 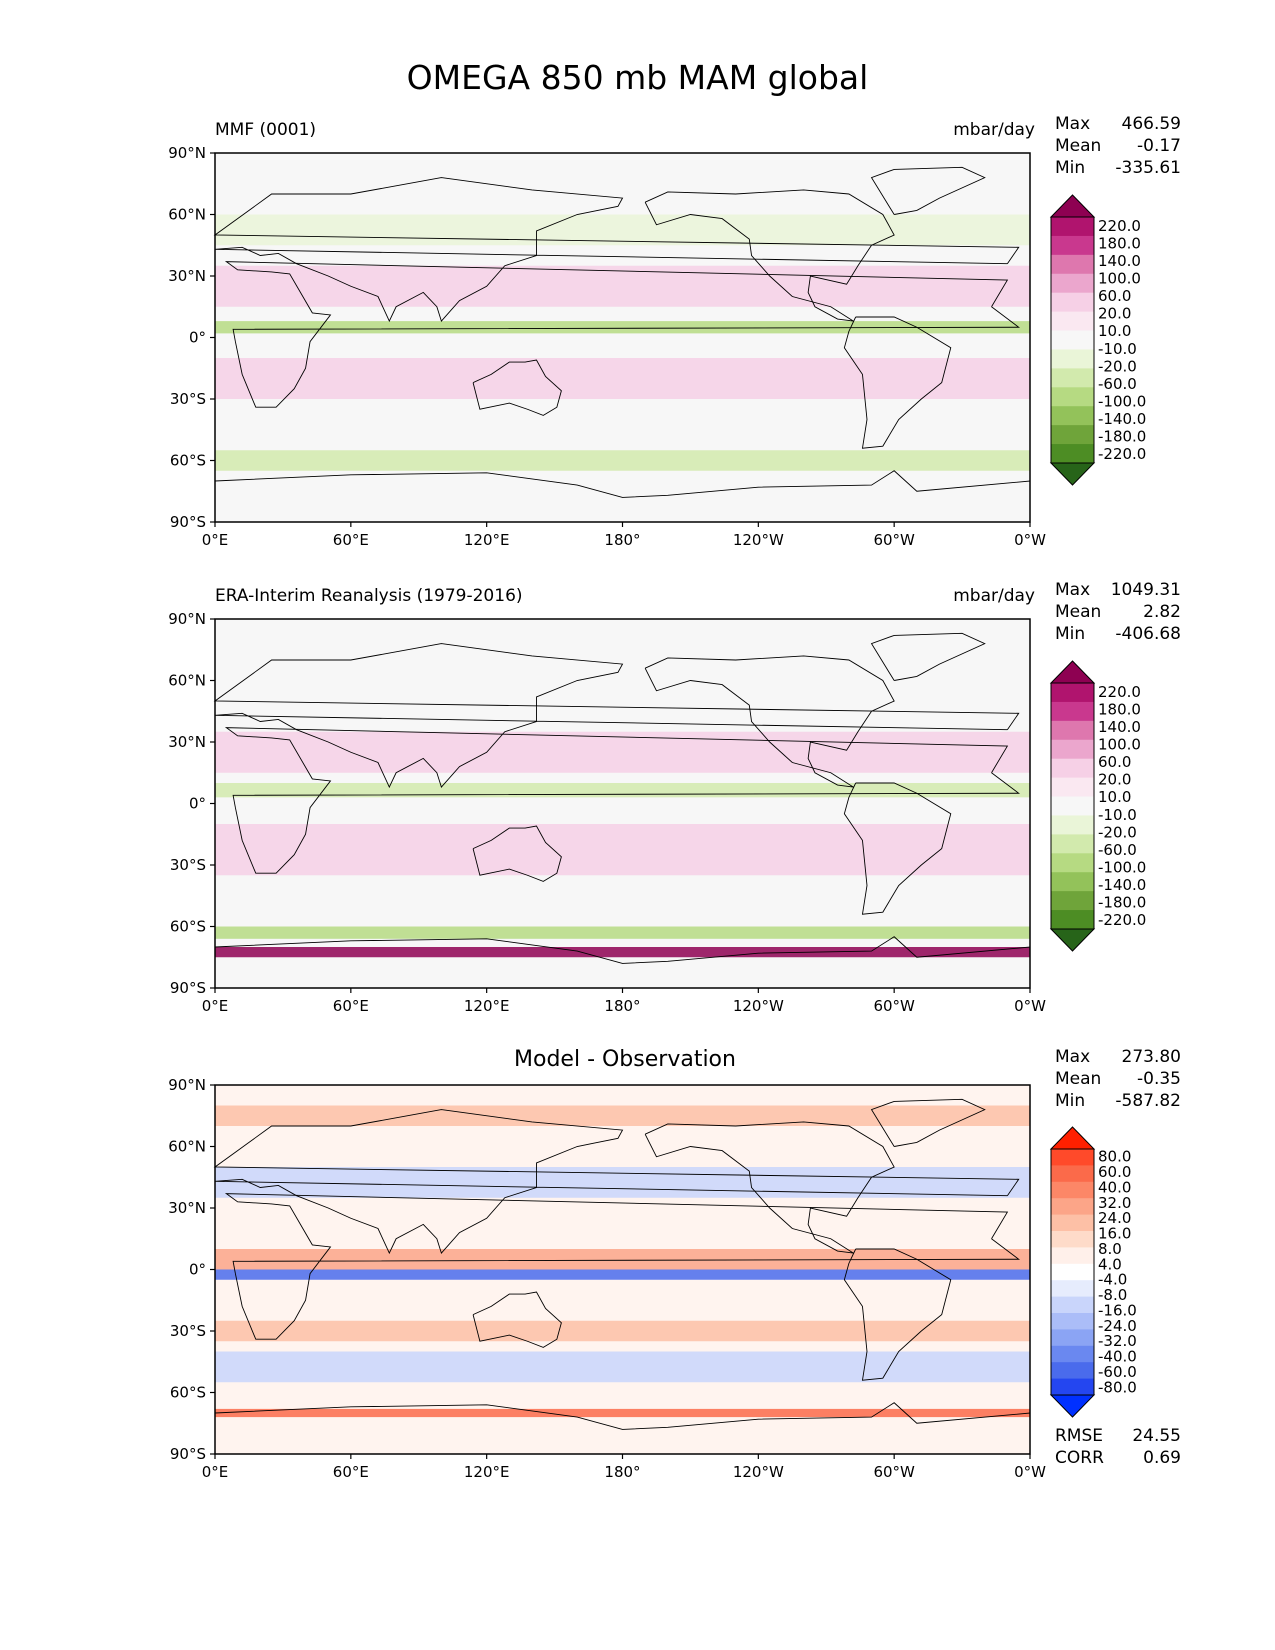 I want to click on stat-min: Min -335.61, so click(x=1118, y=168).